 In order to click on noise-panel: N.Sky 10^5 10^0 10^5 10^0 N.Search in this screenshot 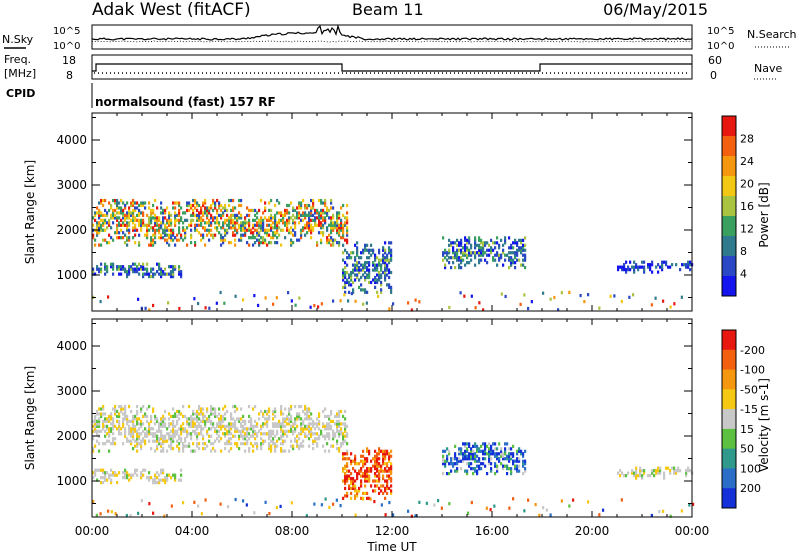, I will do `click(399, 38)`.